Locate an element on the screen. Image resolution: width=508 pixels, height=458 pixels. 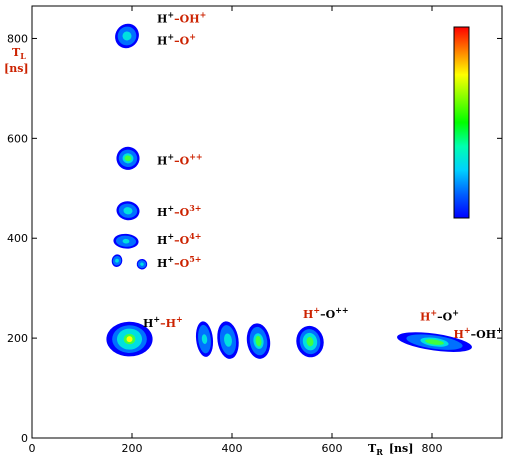
x-tick-label-2: 400 is located at coordinates (232, 448).